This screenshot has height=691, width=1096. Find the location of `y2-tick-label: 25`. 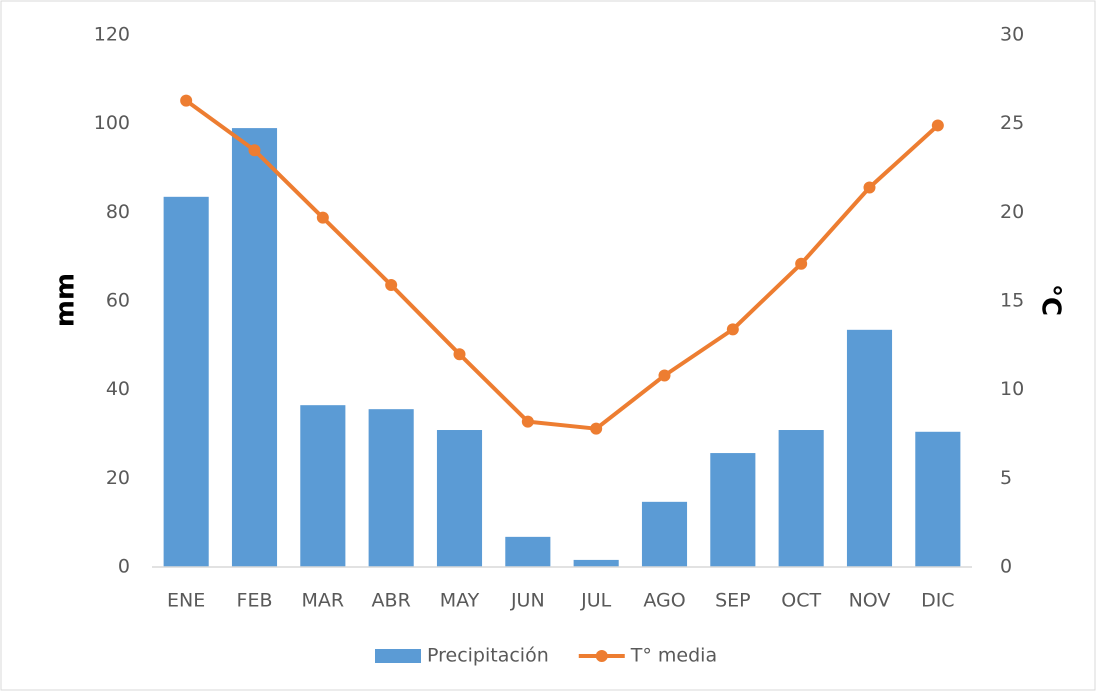

y2-tick-label: 25 is located at coordinates (1012, 123).